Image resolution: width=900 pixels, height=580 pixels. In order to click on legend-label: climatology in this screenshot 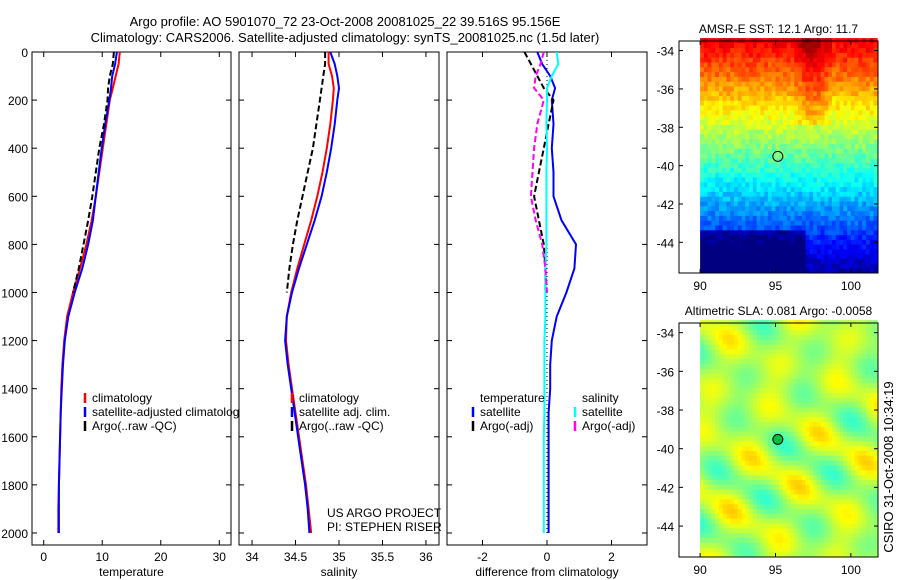, I will do `click(122, 398)`.